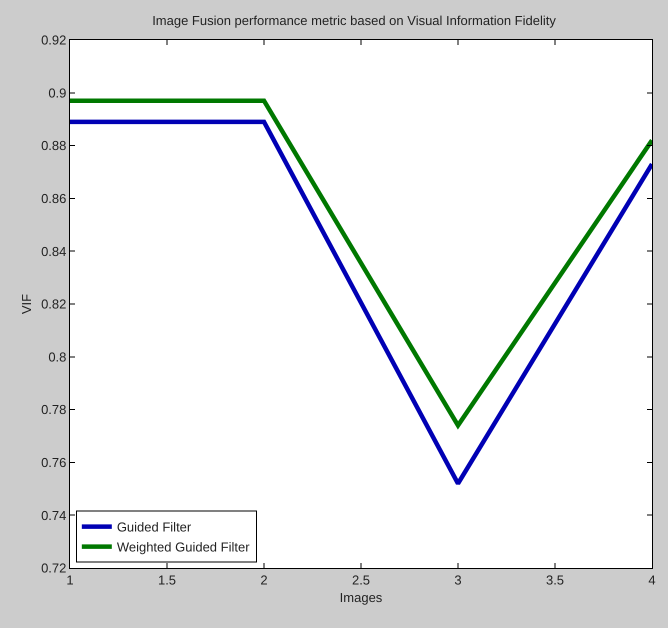  Describe the element at coordinates (154, 527) in the screenshot. I see `legend-label: Guided Filter` at that location.